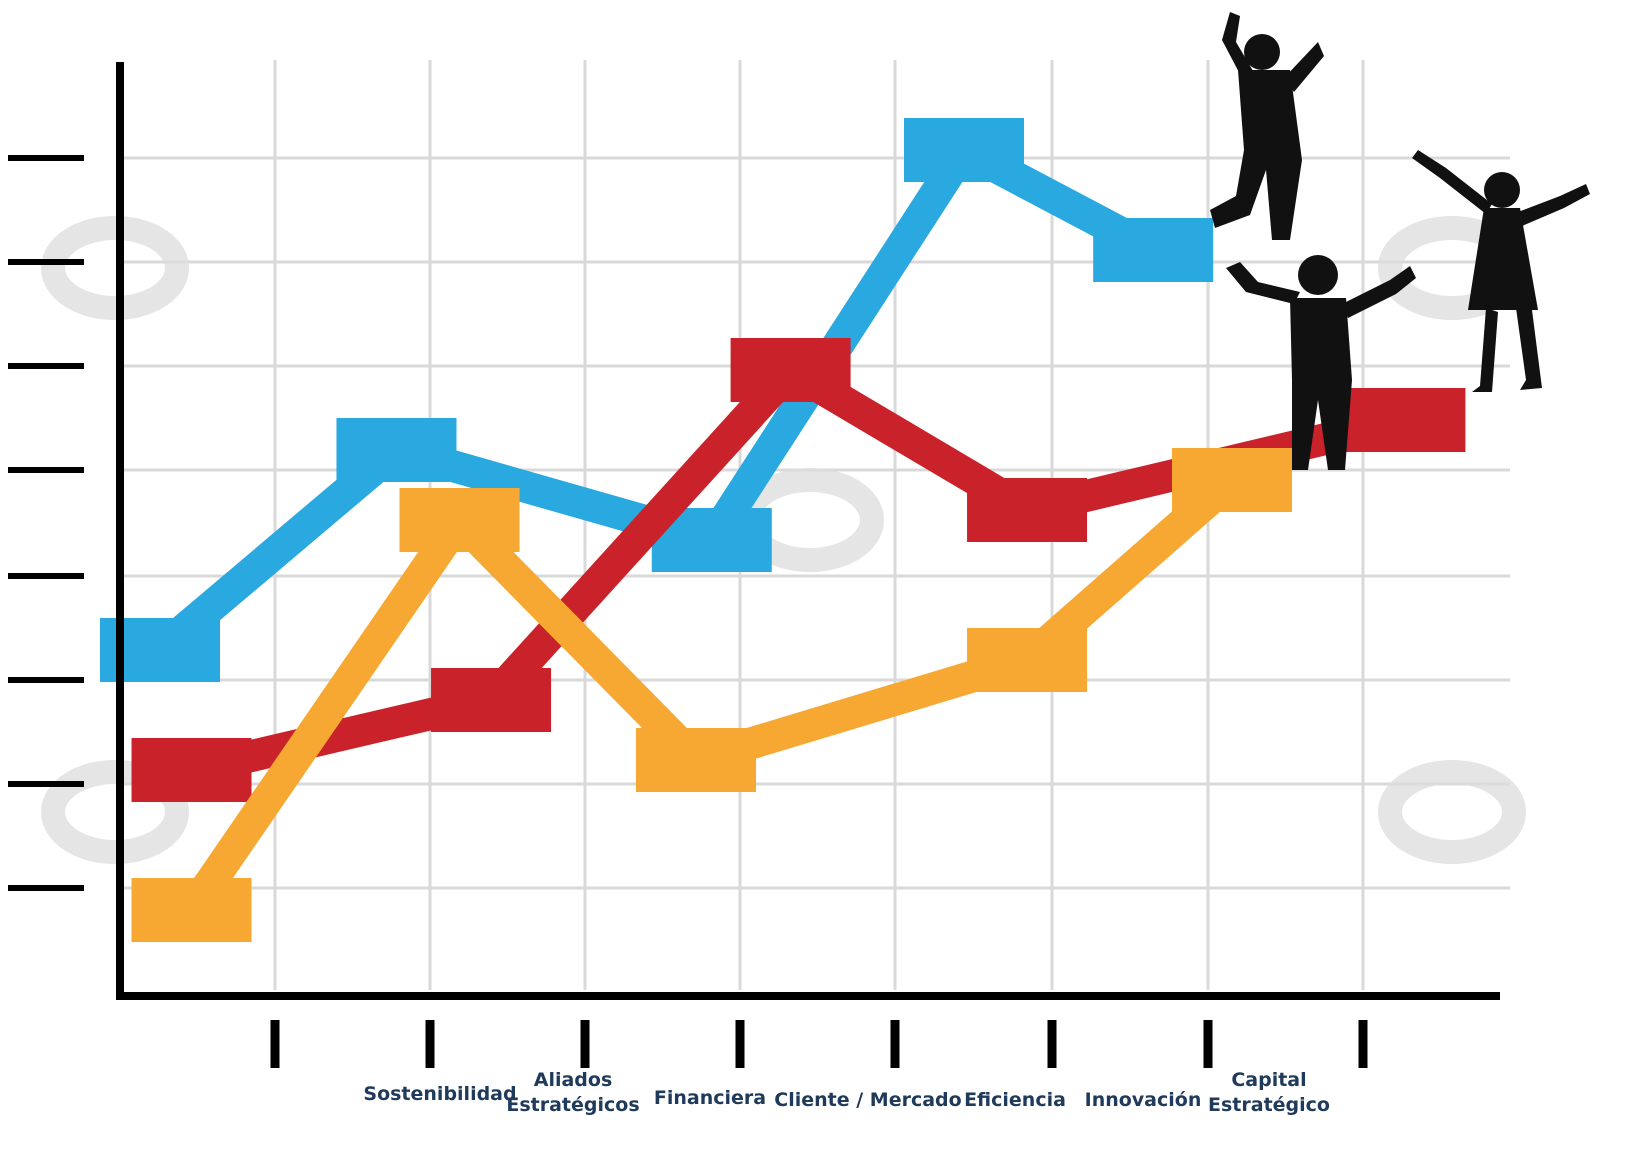  What do you see at coordinates (572, 1092) in the screenshot?
I see `category-label-1: Aliados Estratégicos` at bounding box center [572, 1092].